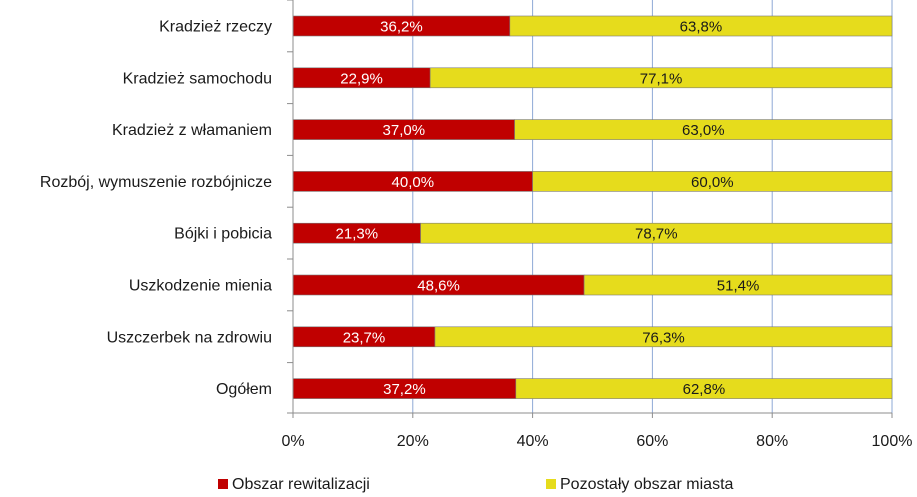 Image resolution: width=917 pixels, height=497 pixels. Describe the element at coordinates (647, 484) in the screenshot. I see `legend-label: Pozostały obszar miasta` at that location.